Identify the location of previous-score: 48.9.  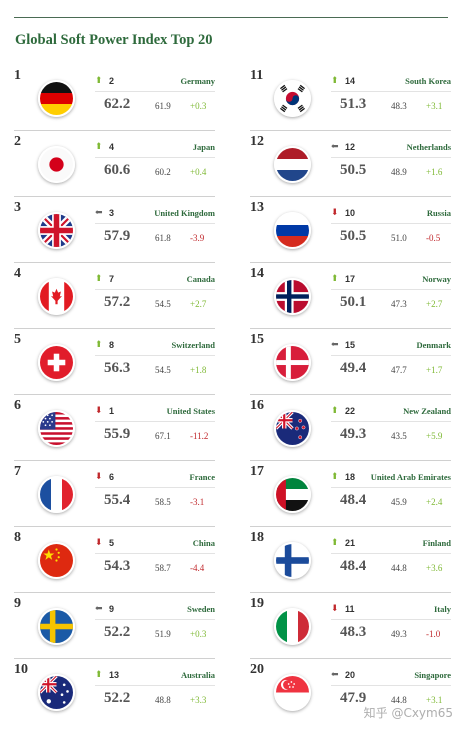
(399, 172).